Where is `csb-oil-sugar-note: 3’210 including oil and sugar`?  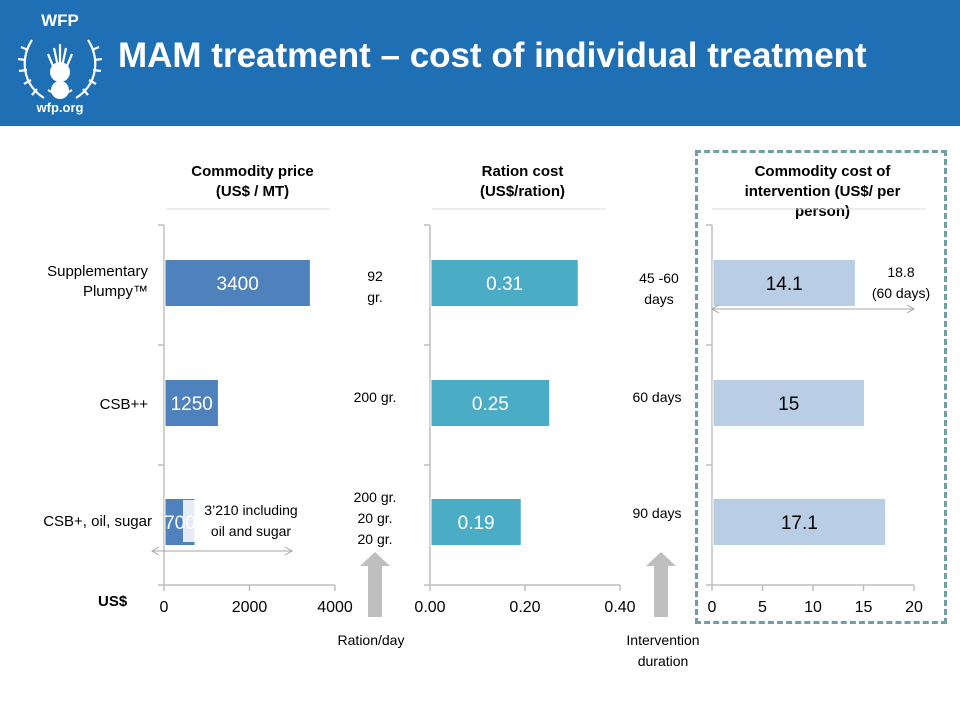
csb-oil-sugar-note: 3’210 including oil and sugar is located at coordinates (251, 521).